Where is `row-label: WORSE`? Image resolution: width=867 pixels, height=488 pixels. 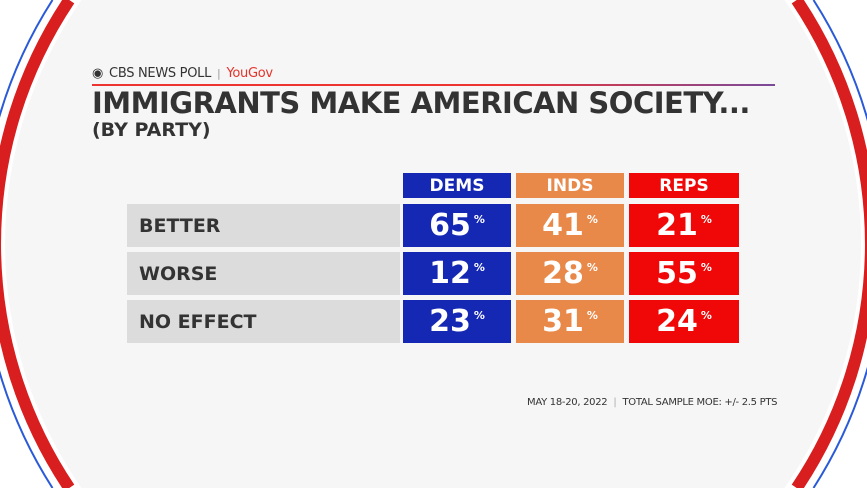
row-label: WORSE is located at coordinates (263, 273).